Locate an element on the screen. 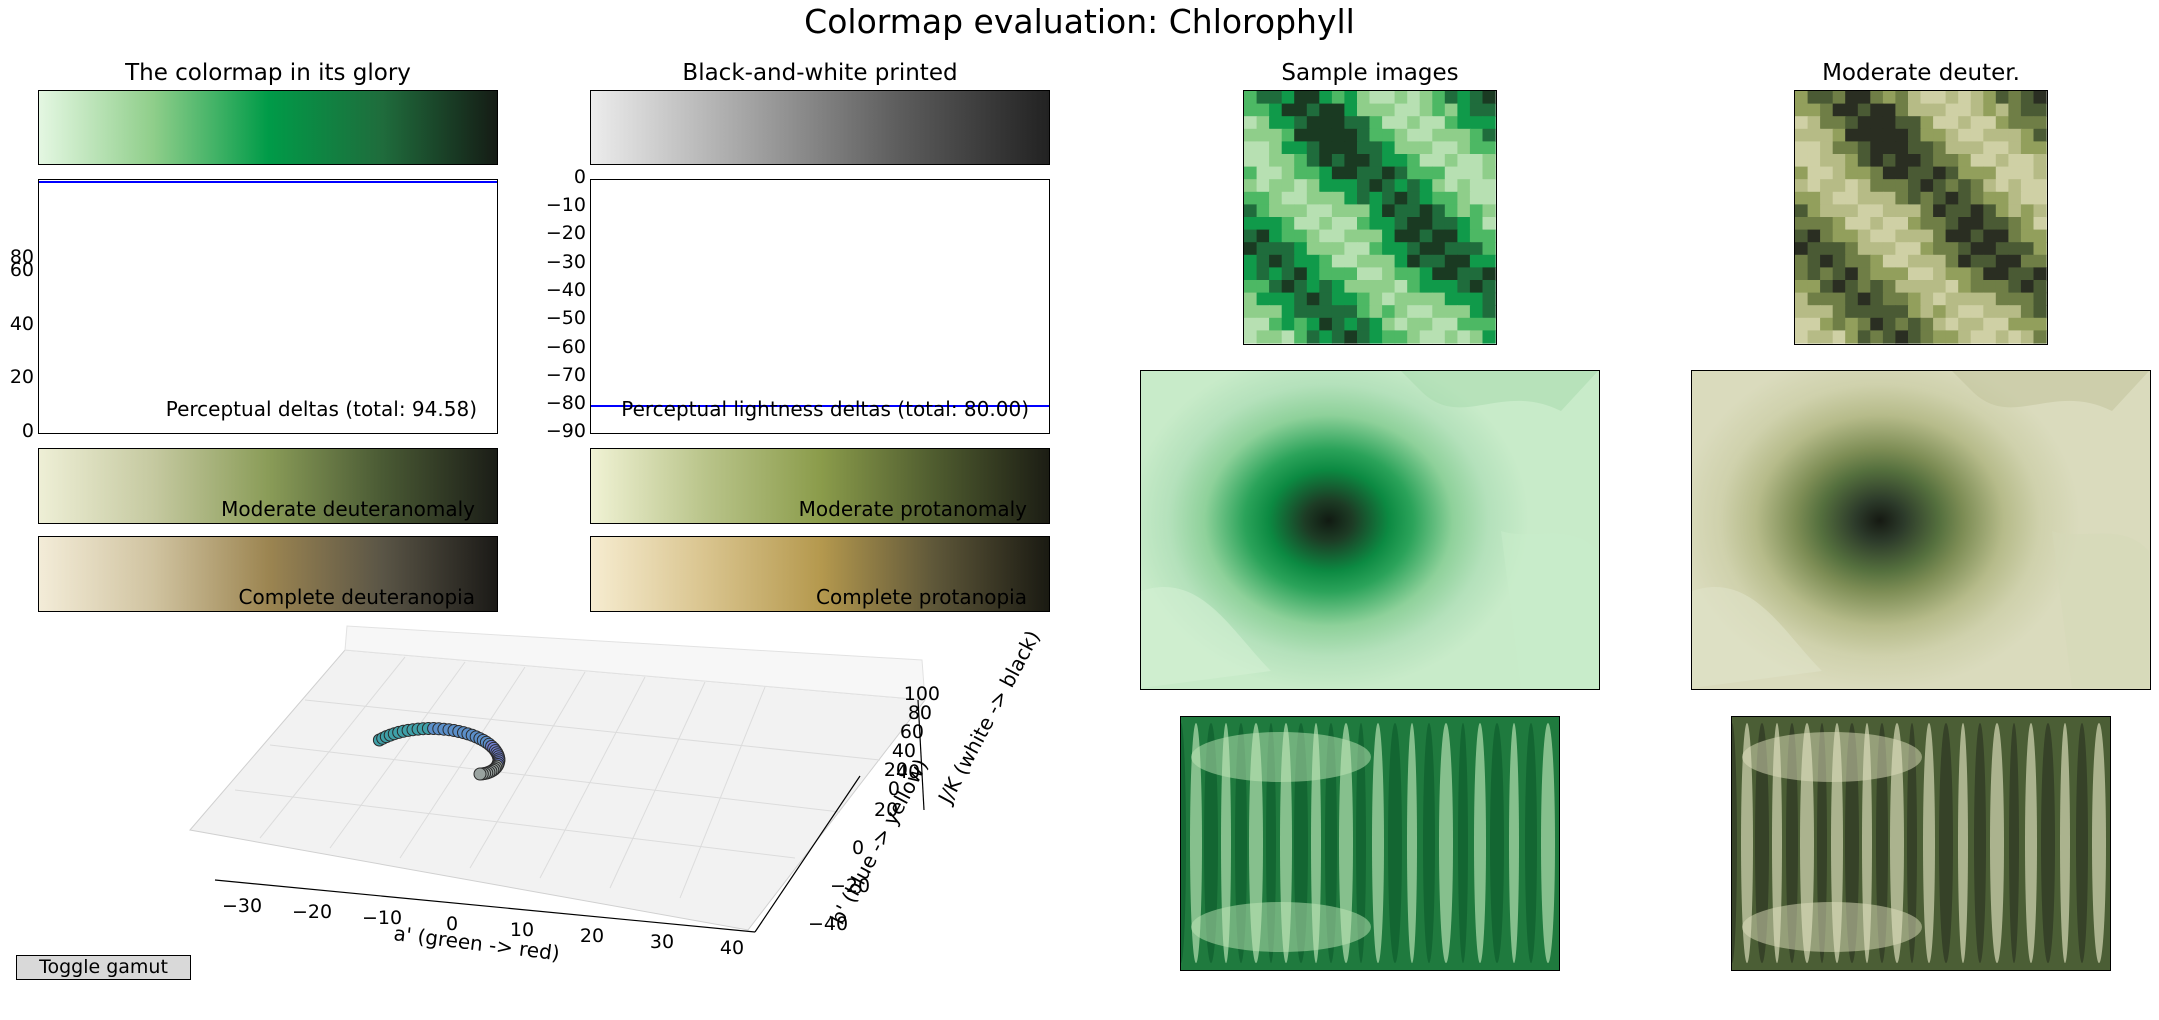 Image resolution: width=2159 pixels, height=1020 pixels. comp-deuteranopia-bar: Complete deuteranopia is located at coordinates (268, 574).